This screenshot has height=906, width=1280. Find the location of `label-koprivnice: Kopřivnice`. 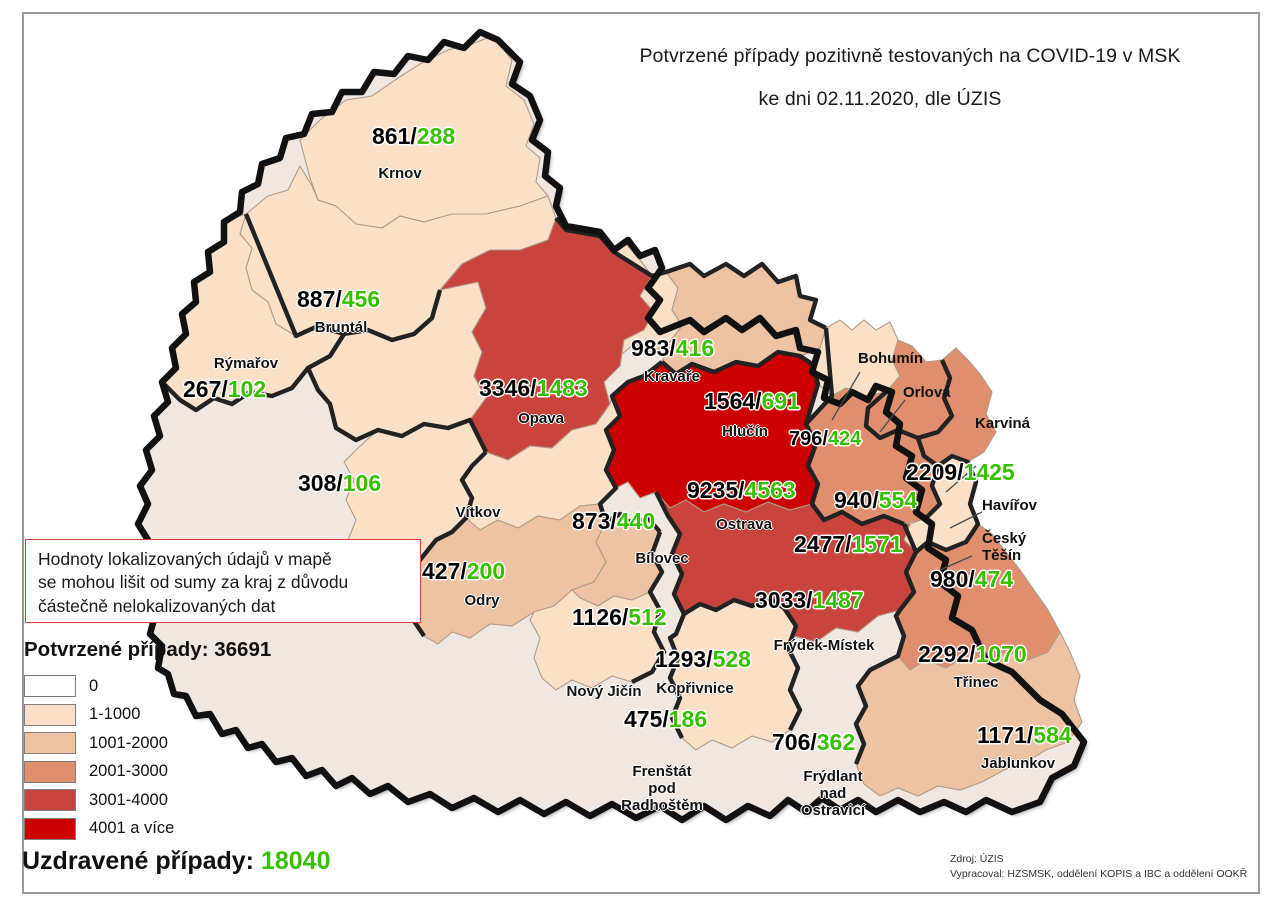

label-koprivnice: Kopřivnice is located at coordinates (695, 688).